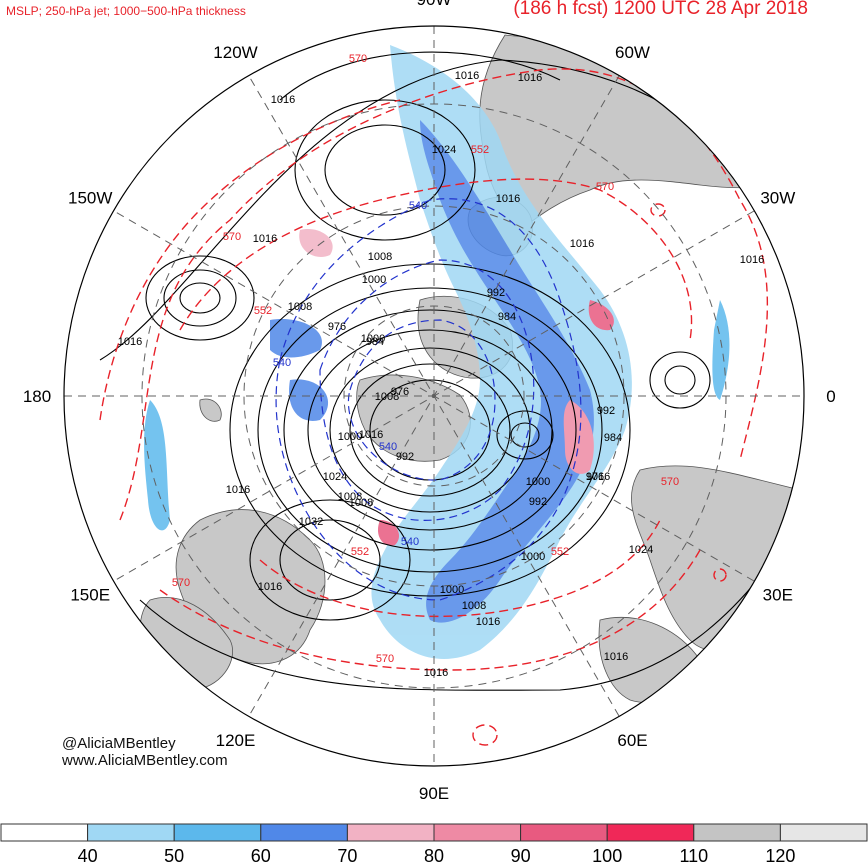 Image resolution: width=868 pixels, height=865 pixels. I want to click on colorbar-tick-label: 60, so click(261, 855).